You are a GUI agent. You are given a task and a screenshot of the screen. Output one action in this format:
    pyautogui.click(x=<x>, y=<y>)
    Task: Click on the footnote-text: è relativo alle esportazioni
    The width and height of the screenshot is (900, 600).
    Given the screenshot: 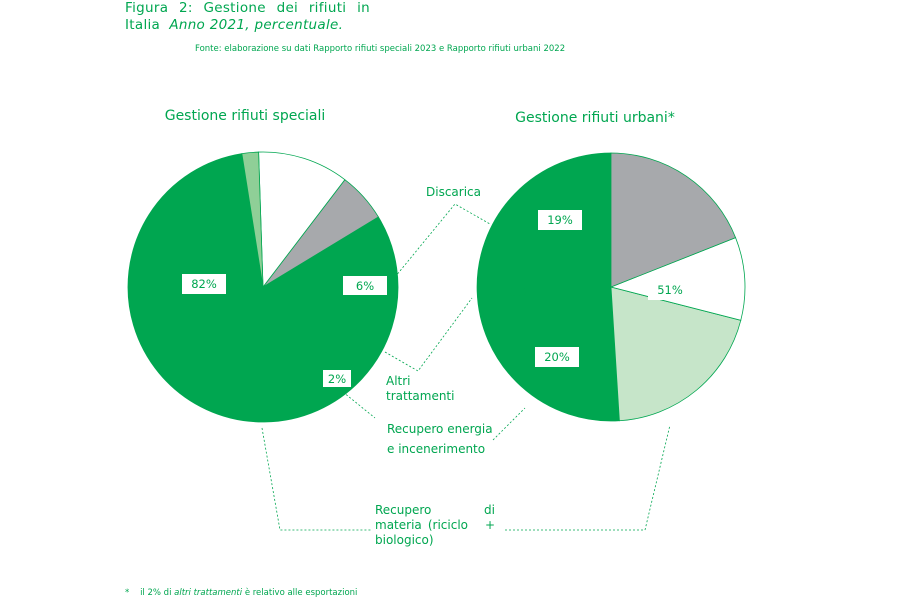 What is the action you would take?
    pyautogui.click(x=301, y=593)
    